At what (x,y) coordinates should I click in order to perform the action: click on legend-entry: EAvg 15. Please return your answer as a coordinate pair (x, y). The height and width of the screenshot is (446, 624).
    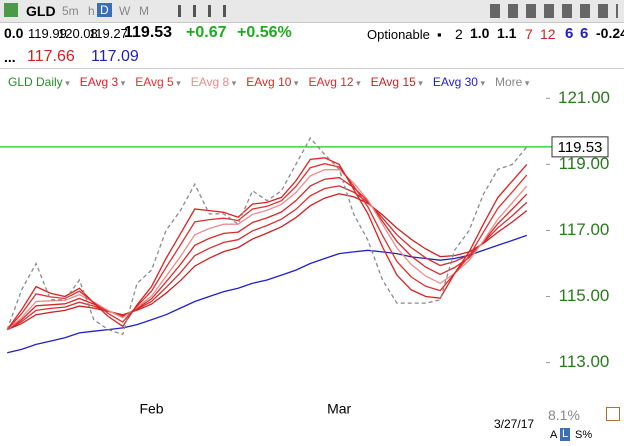
    Looking at the image, I should click on (397, 82).